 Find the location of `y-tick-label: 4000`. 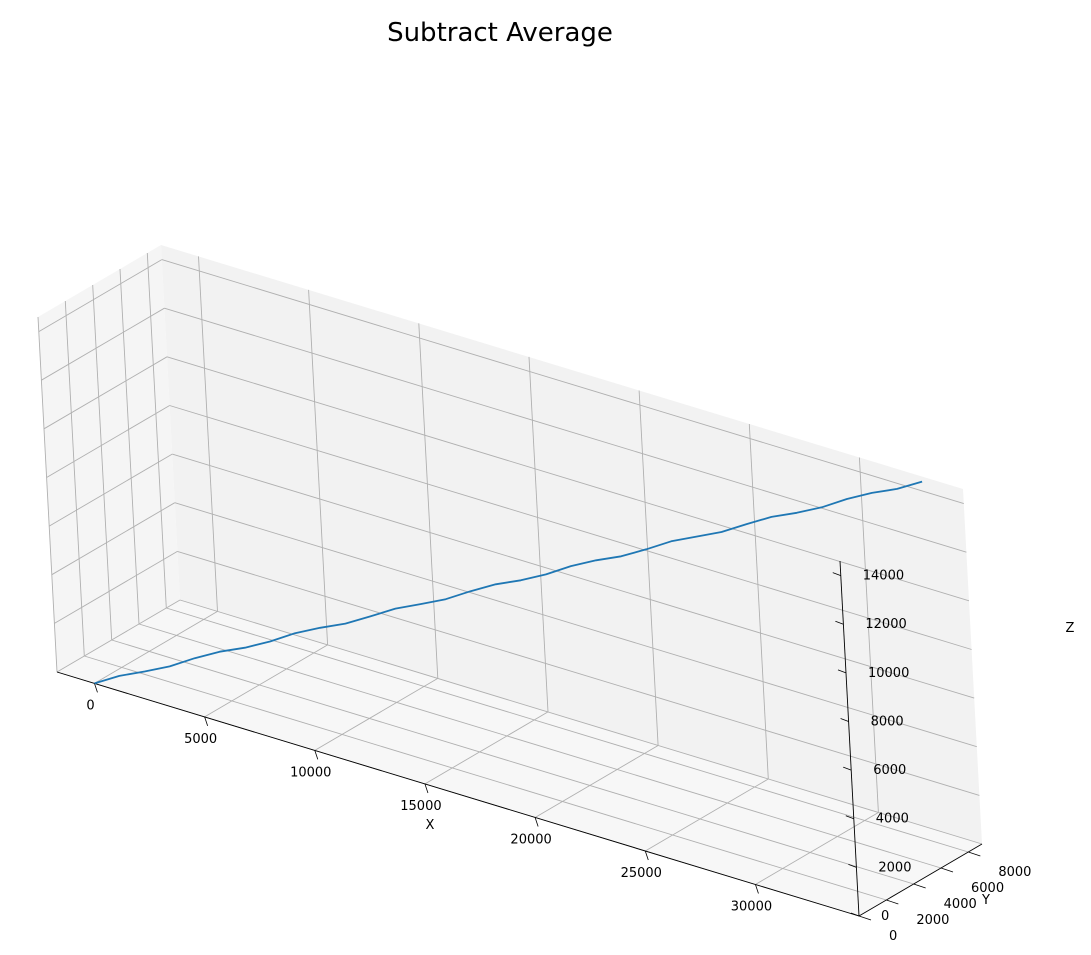

y-tick-label: 4000 is located at coordinates (960, 904).